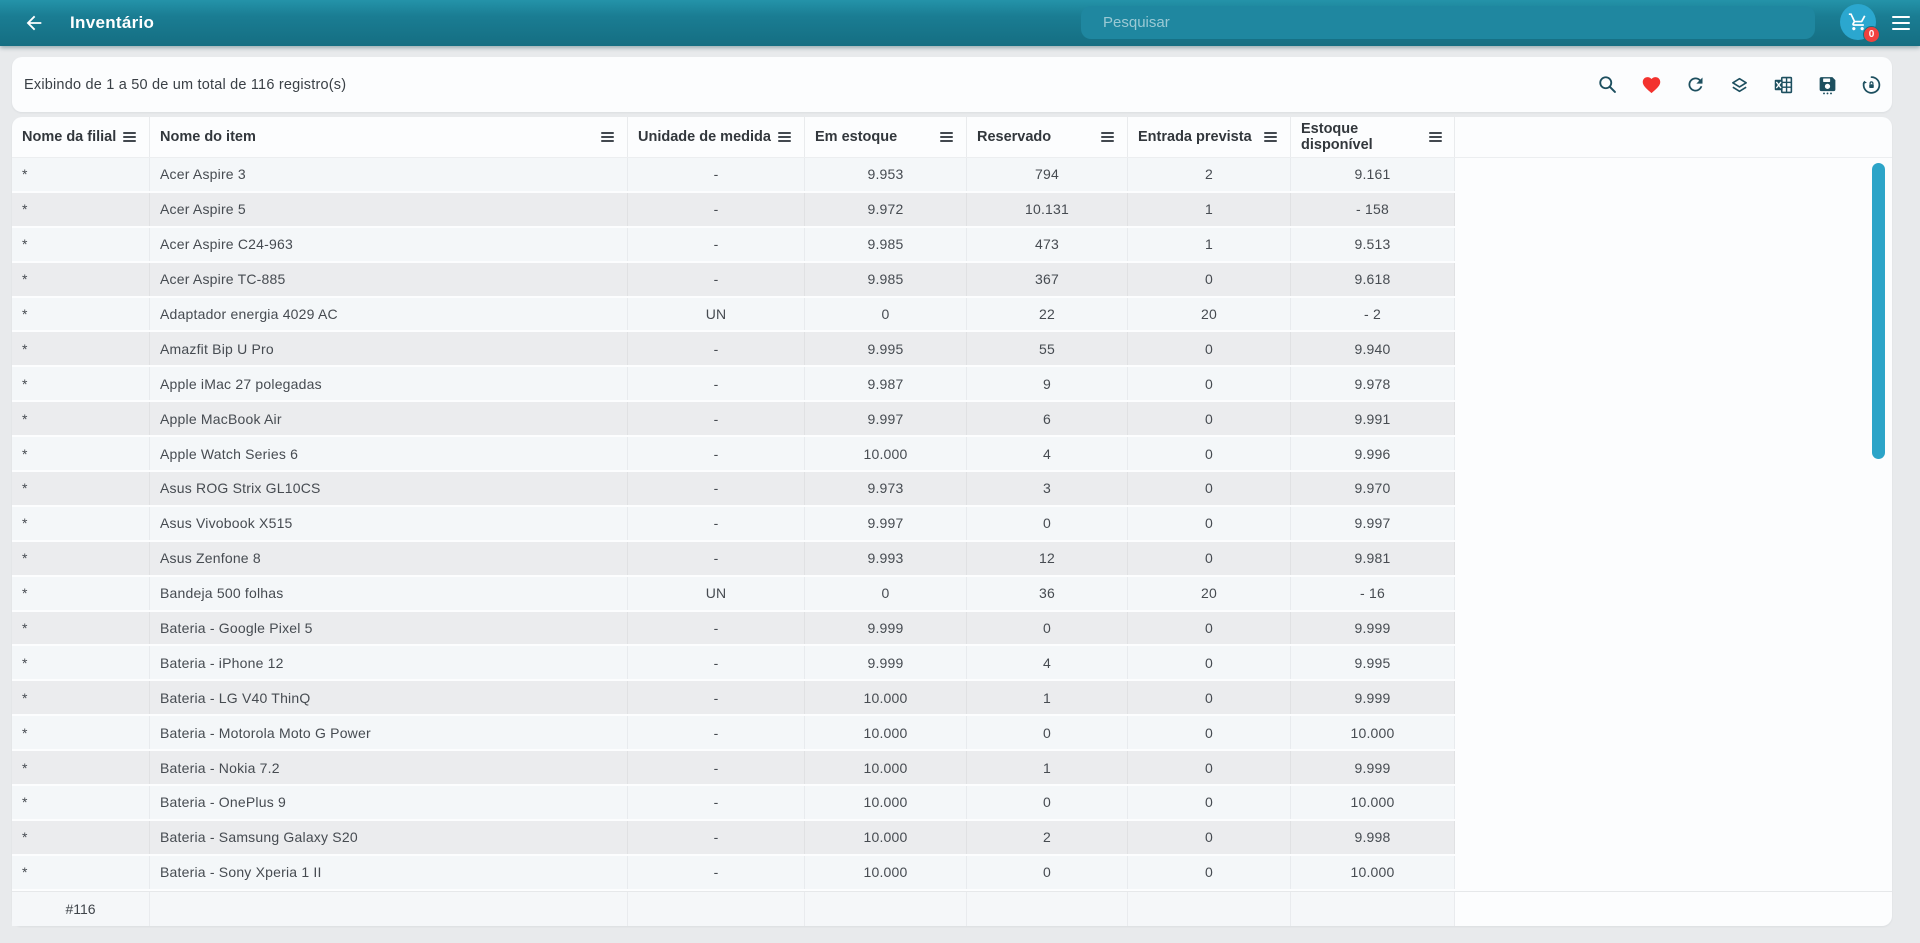 This screenshot has width=1920, height=943. Describe the element at coordinates (1695, 85) in the screenshot. I see `refresh-button` at that location.